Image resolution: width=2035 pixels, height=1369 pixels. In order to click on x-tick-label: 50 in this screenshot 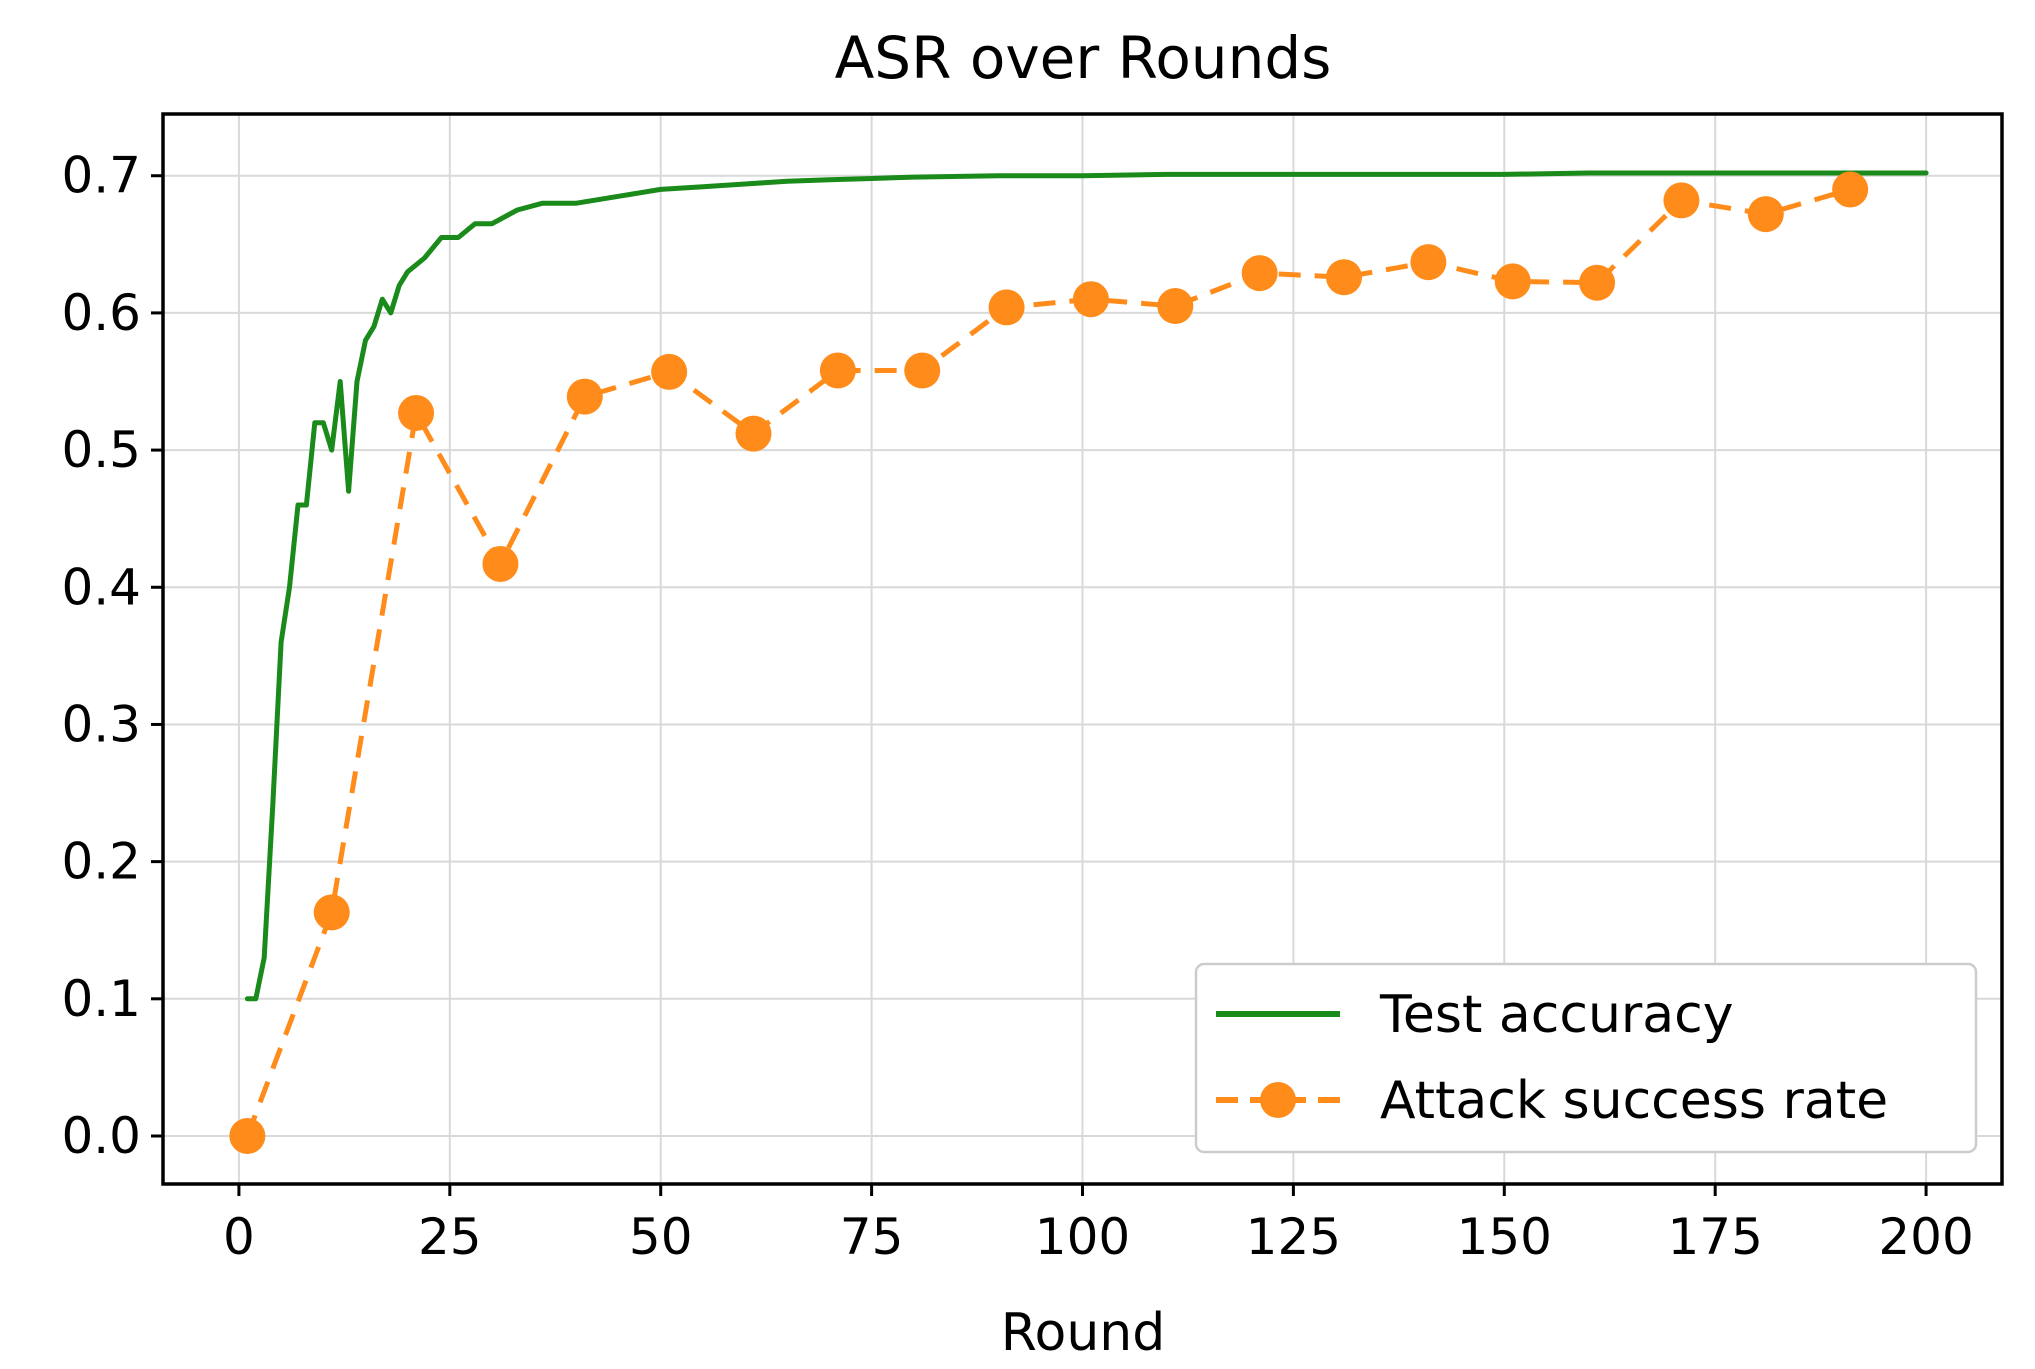, I will do `click(661, 1237)`.